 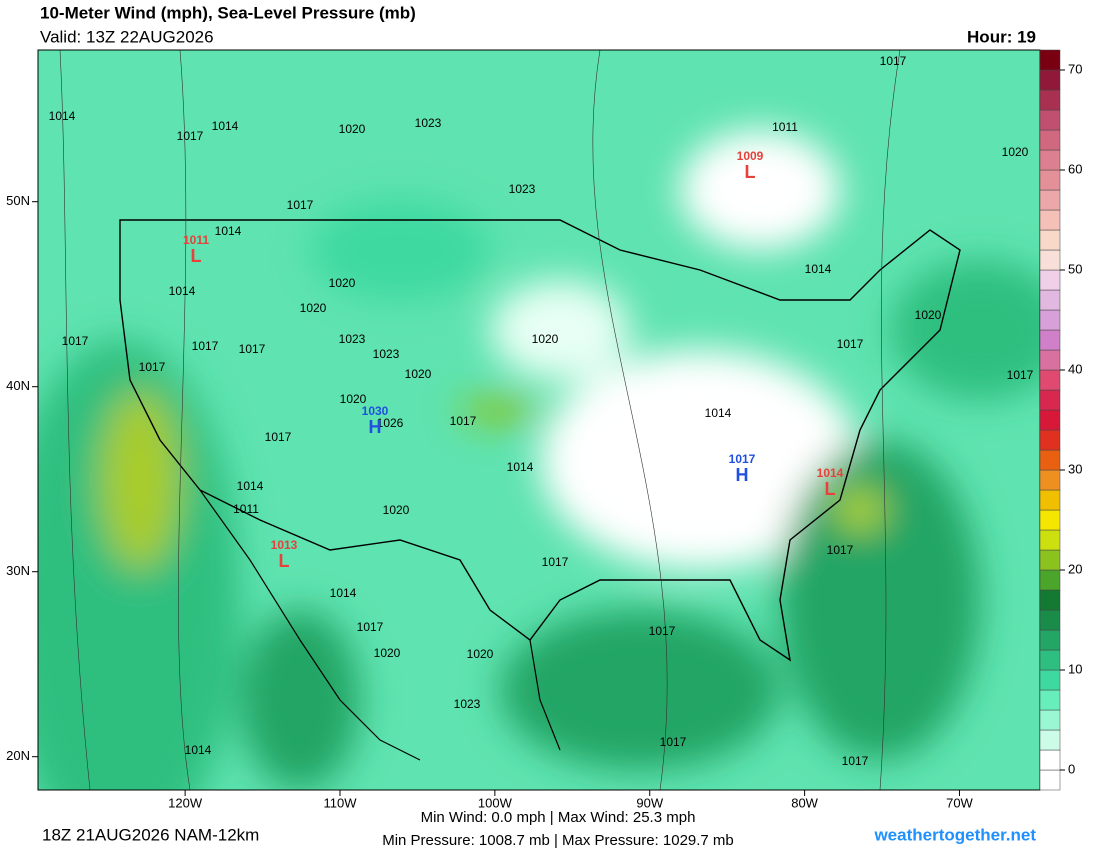 What do you see at coordinates (1075, 568) in the screenshot?
I see `colorbar-label: 20` at bounding box center [1075, 568].